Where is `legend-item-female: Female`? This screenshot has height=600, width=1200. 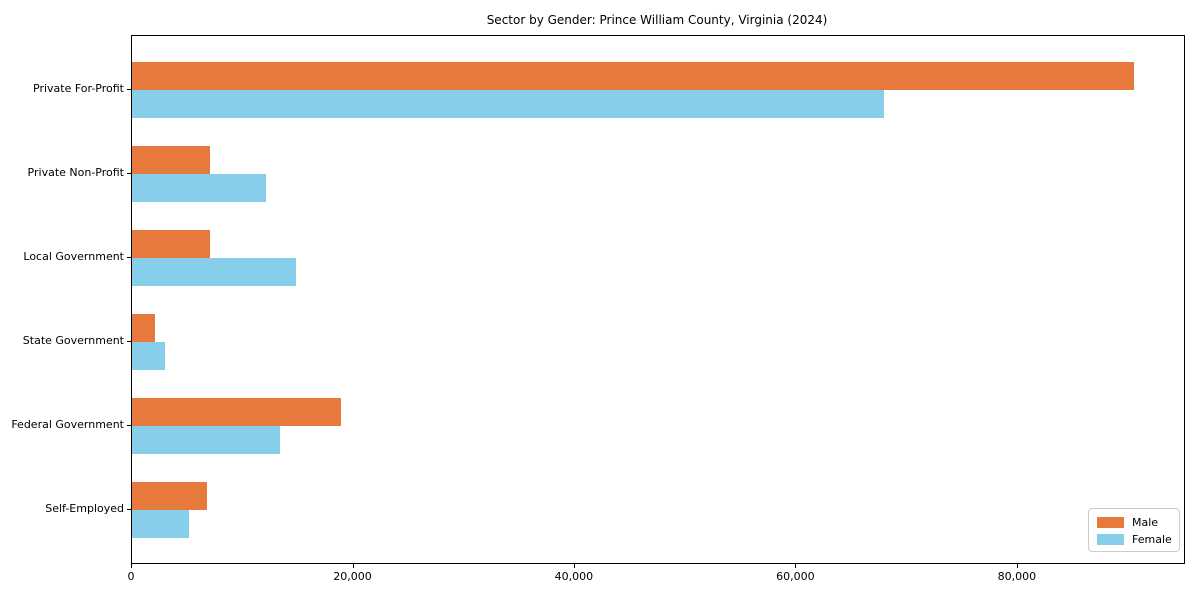
legend-item-female: Female is located at coordinates (1138, 539).